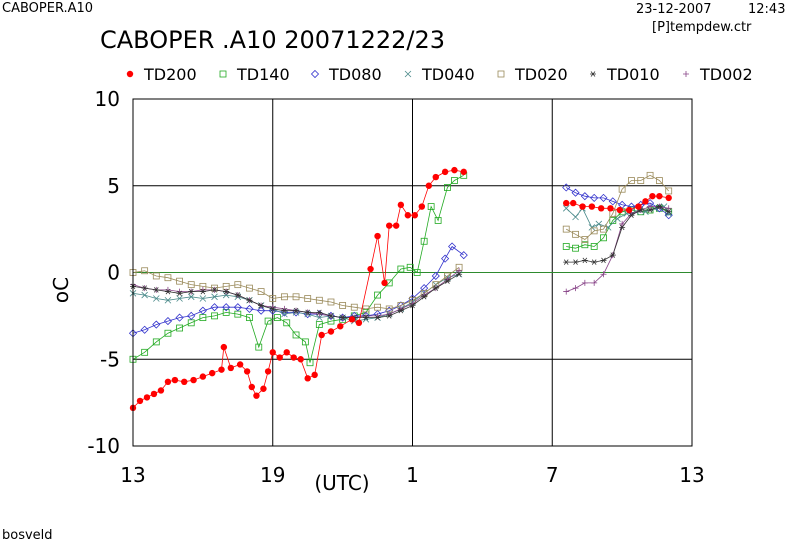 This screenshot has height=545, width=790. Describe the element at coordinates (263, 74) in the screenshot. I see `legend-label: TD140` at that location.